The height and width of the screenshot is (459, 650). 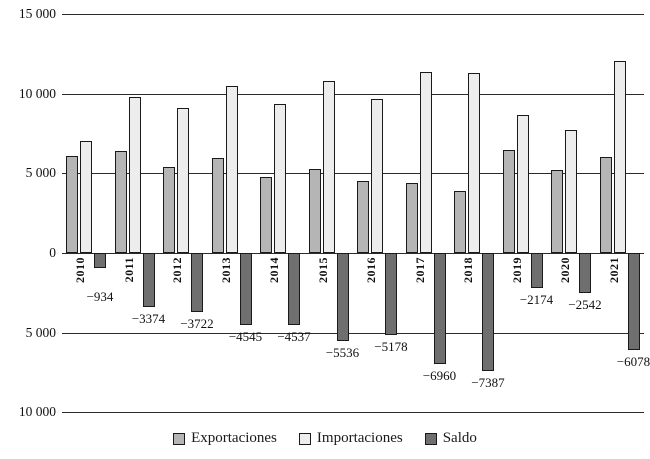 I want to click on bar-saldo-2014, so click(x=294, y=289).